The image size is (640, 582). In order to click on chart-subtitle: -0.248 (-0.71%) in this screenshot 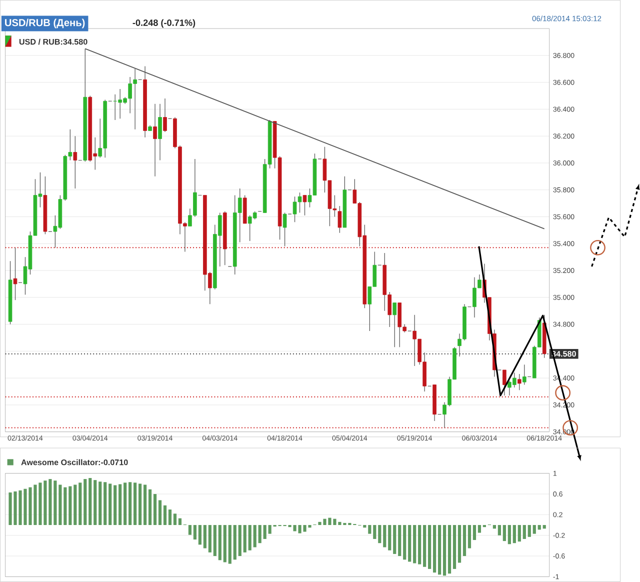, I will do `click(164, 23)`.